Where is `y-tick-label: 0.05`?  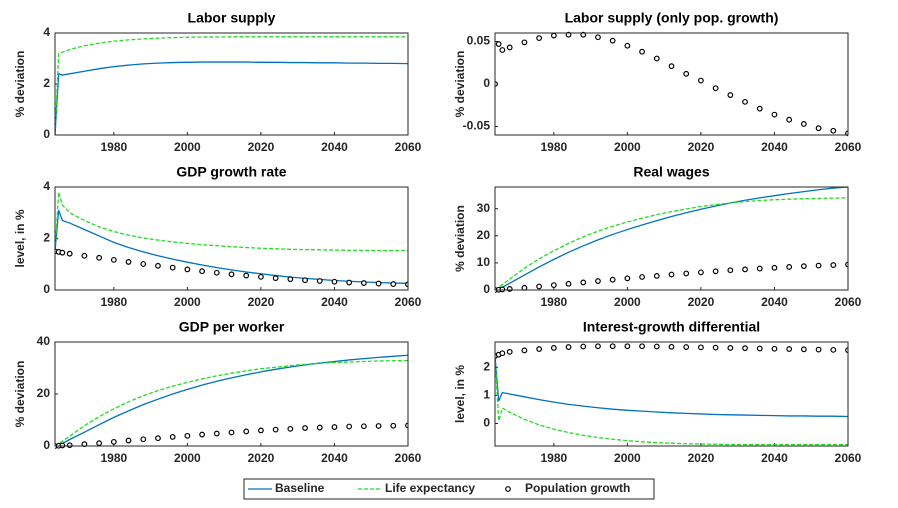 y-tick-label: 0.05 is located at coordinates (479, 41).